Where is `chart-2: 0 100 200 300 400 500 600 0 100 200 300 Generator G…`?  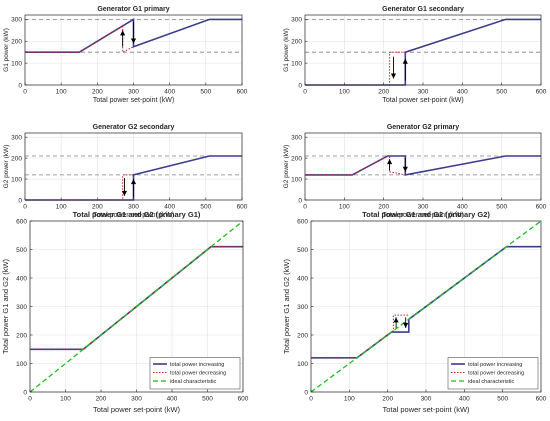
chart-2: 0 100 200 300 400 500 600 0 100 200 300 Generator G… is located at coordinates (415, 55).